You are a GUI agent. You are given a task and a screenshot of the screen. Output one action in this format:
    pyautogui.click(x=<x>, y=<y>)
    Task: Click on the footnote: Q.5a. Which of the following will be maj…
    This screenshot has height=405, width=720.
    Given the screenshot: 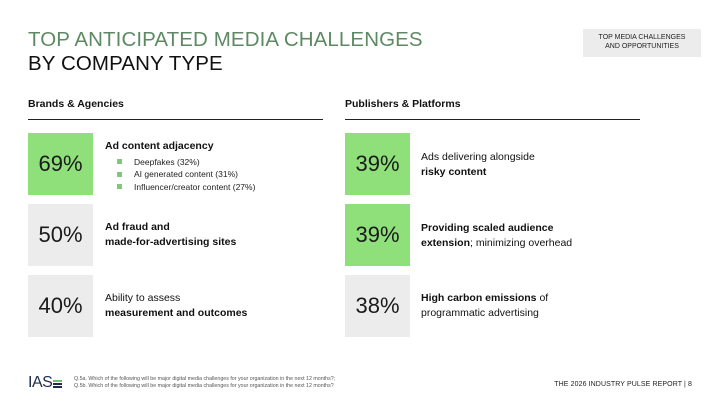 What is the action you would take?
    pyautogui.click(x=205, y=382)
    